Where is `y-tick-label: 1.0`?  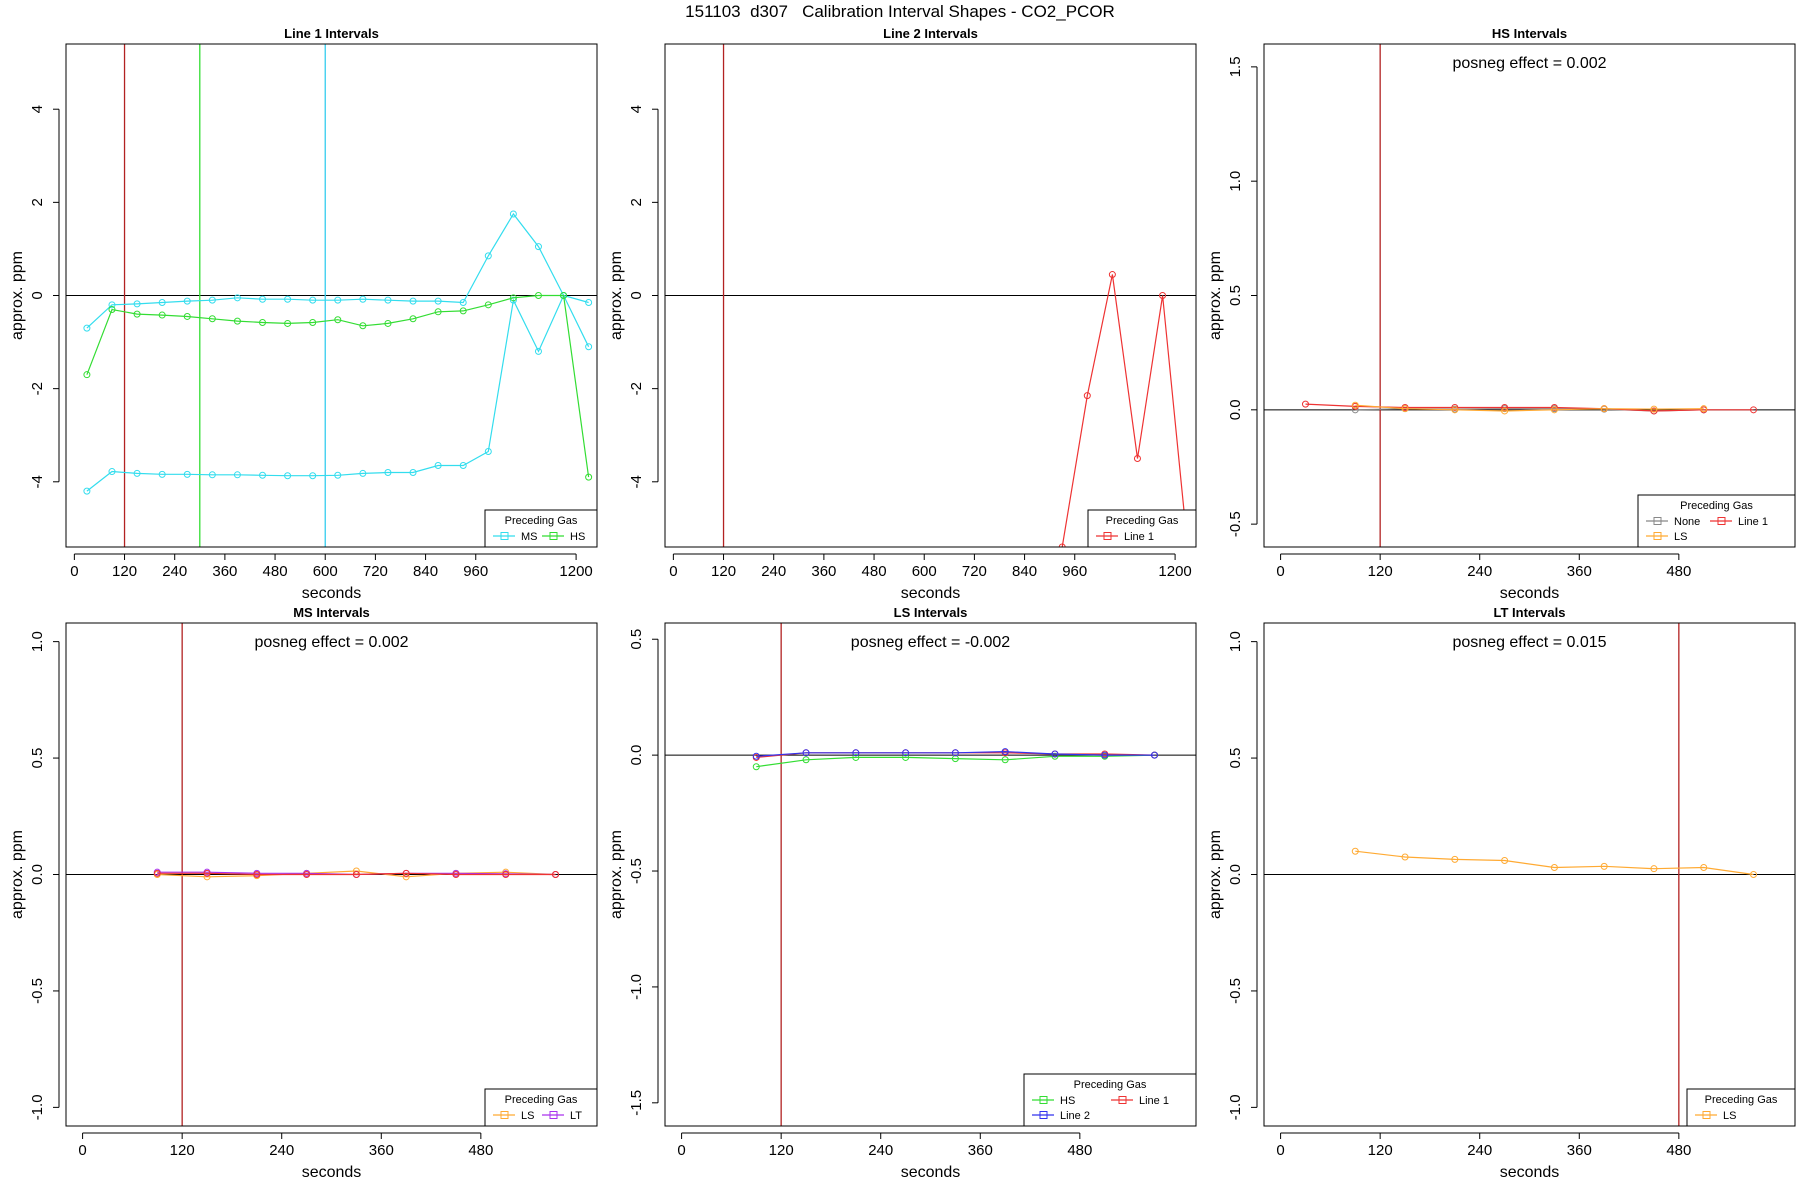 y-tick-label: 1.0 is located at coordinates (1235, 641).